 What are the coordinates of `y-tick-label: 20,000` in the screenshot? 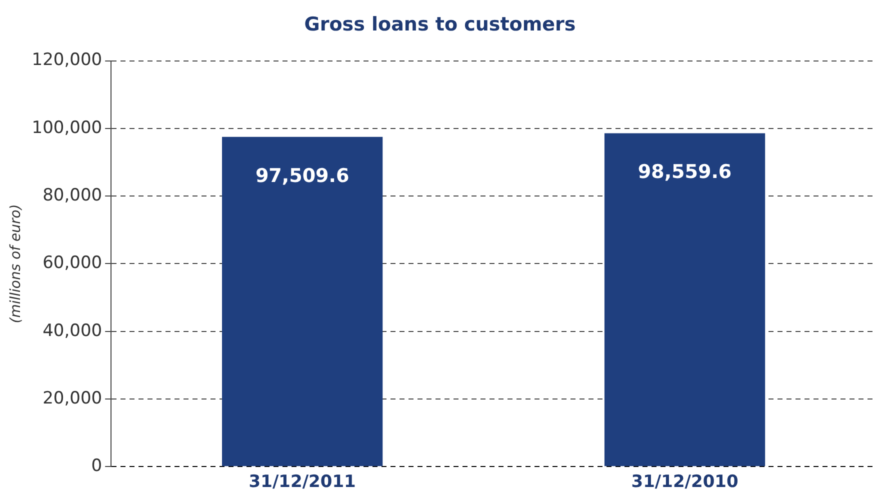 It's located at (72, 398).